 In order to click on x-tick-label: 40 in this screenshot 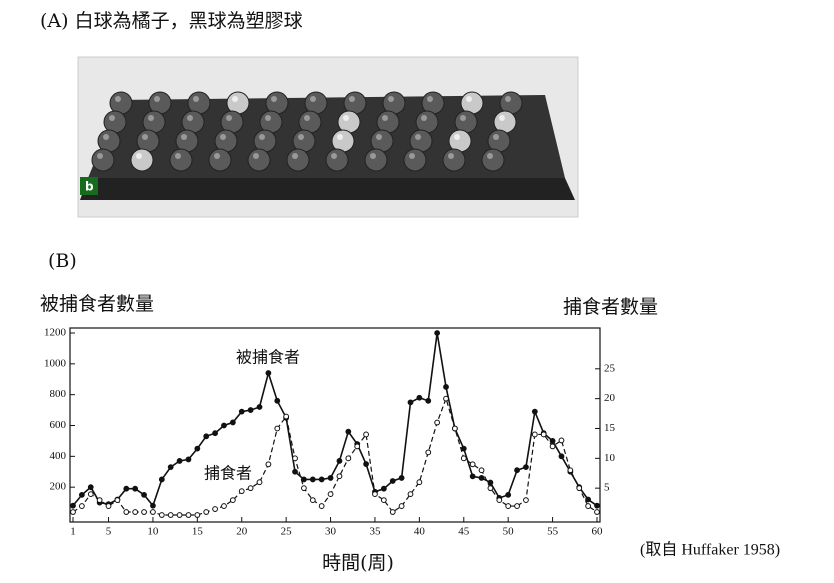, I will do `click(420, 532)`.